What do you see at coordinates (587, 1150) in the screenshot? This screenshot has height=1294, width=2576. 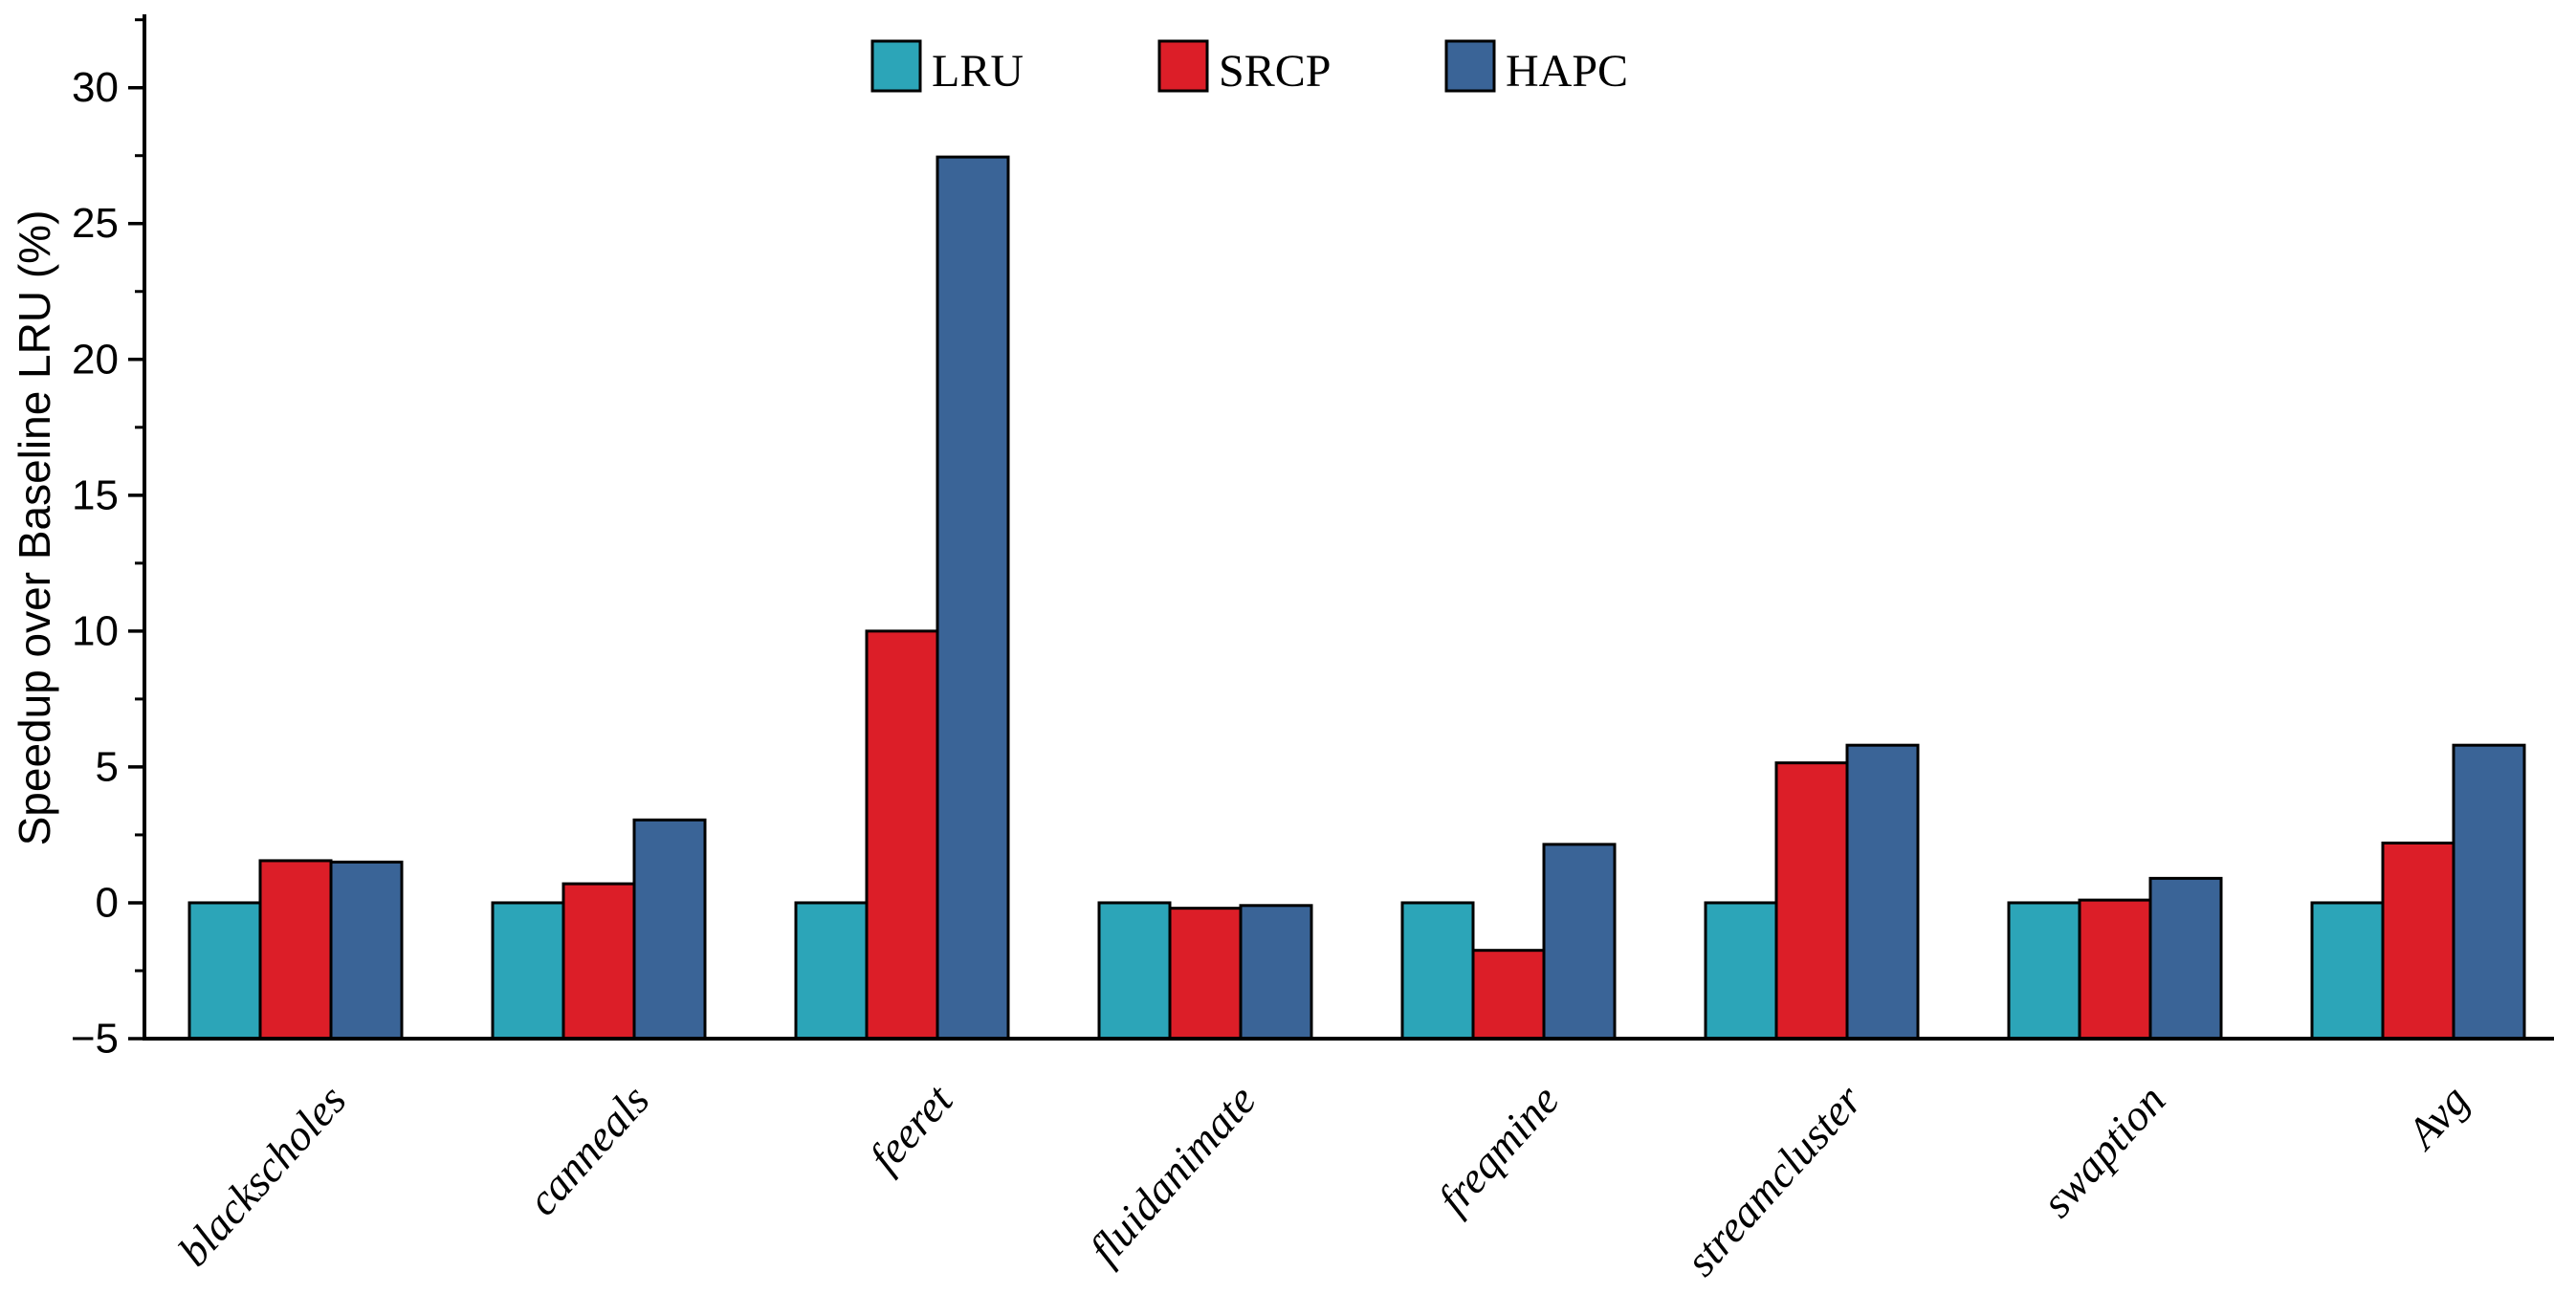 I see `x-category-label-canneals: canneals` at bounding box center [587, 1150].